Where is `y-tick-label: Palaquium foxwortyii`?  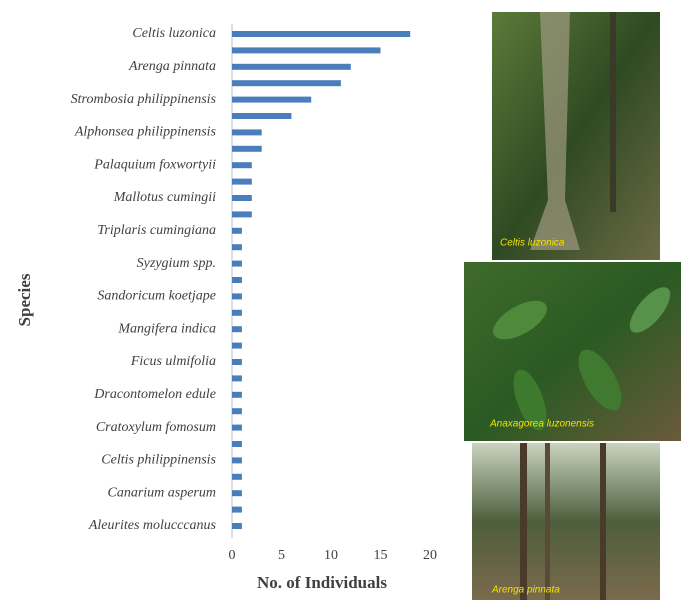 y-tick-label: Palaquium foxwortyii is located at coordinates (154, 164).